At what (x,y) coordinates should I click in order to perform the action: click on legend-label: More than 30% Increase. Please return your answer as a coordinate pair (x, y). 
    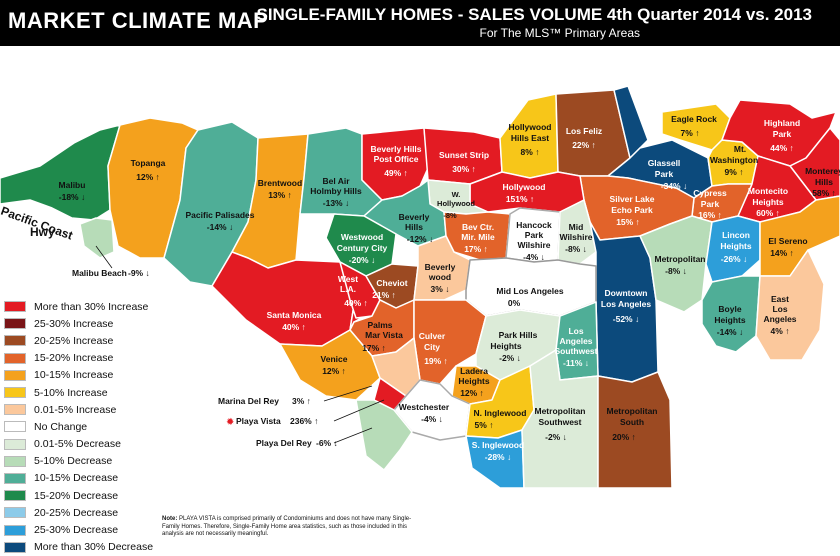
    Looking at the image, I should click on (91, 306).